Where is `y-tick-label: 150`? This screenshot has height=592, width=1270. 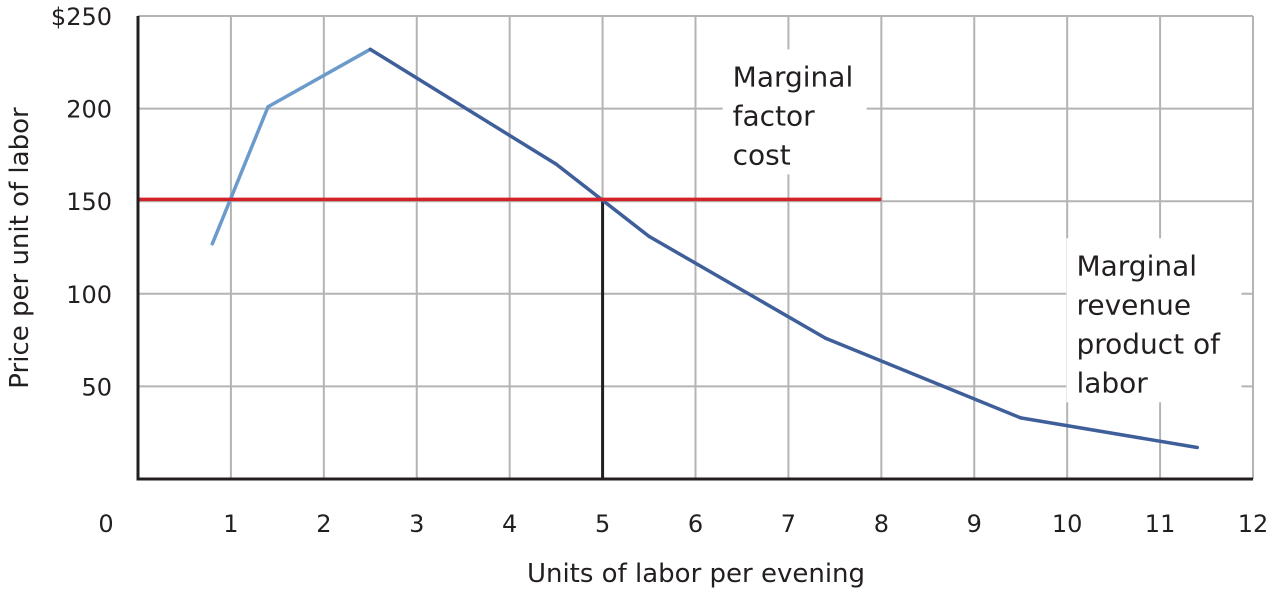 y-tick-label: 150 is located at coordinates (89, 202).